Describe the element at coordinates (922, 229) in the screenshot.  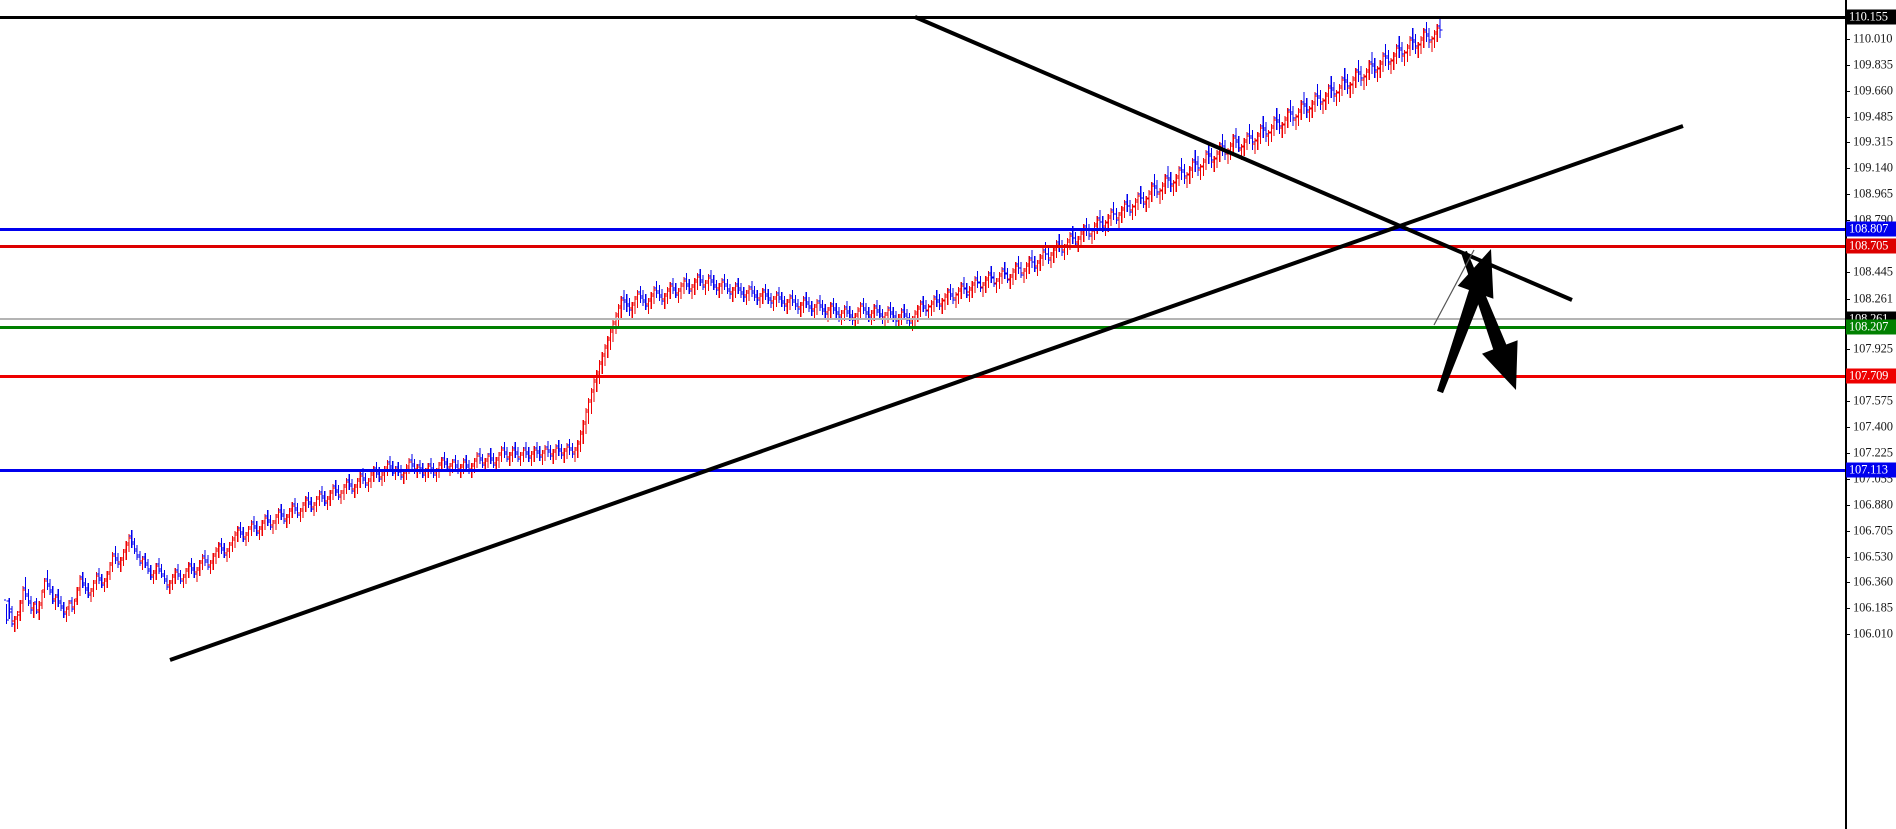
I see `price-line-blue-upper` at that location.